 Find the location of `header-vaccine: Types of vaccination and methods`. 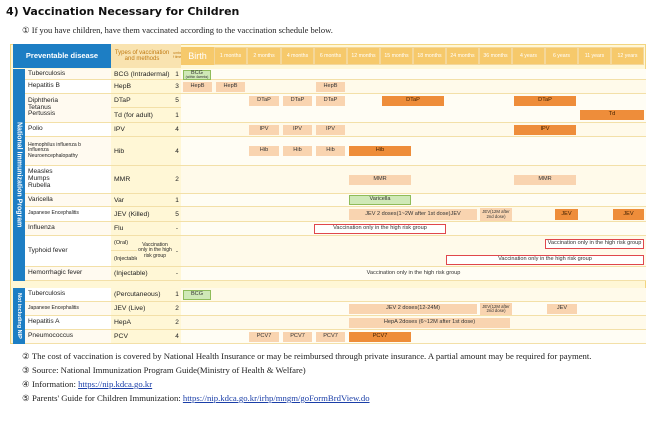

header-vaccine: Types of vaccination and methods is located at coordinates (142, 56).